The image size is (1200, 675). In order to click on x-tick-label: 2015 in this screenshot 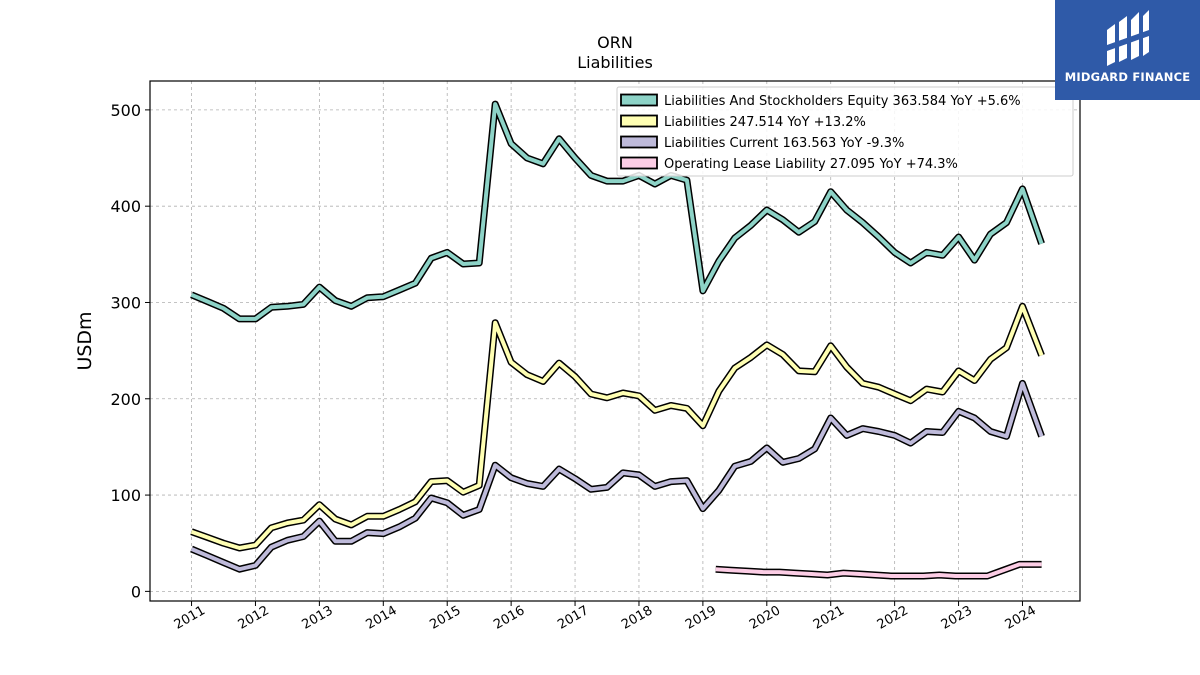, I will do `click(445, 618)`.